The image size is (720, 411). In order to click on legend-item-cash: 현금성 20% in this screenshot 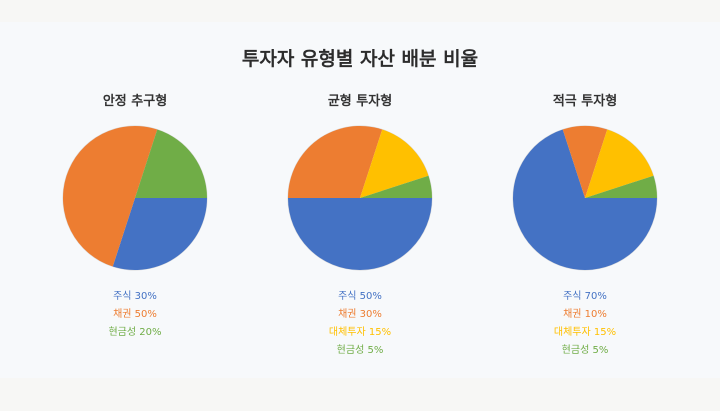, I will do `click(135, 332)`.